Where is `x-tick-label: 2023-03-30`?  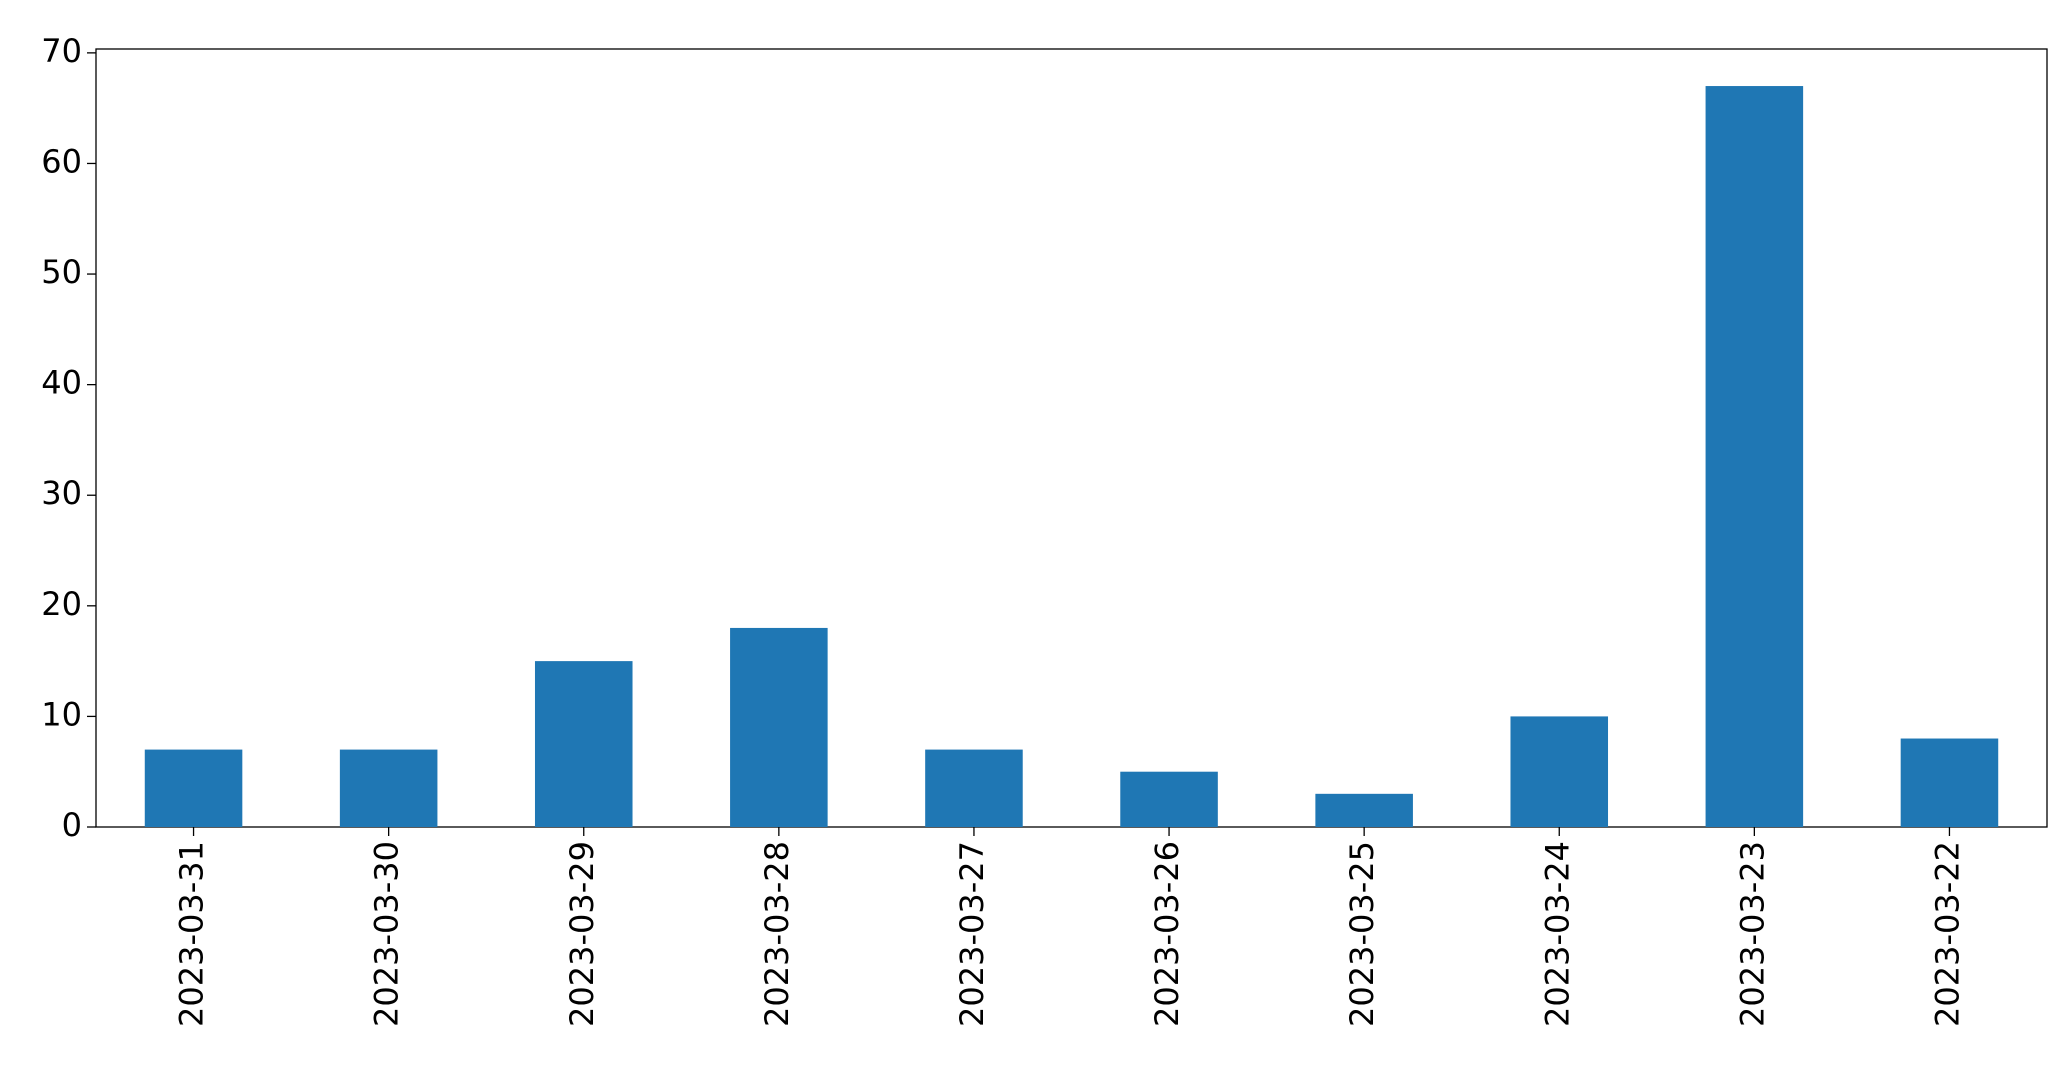 x-tick-label: 2023-03-30 is located at coordinates (387, 934).